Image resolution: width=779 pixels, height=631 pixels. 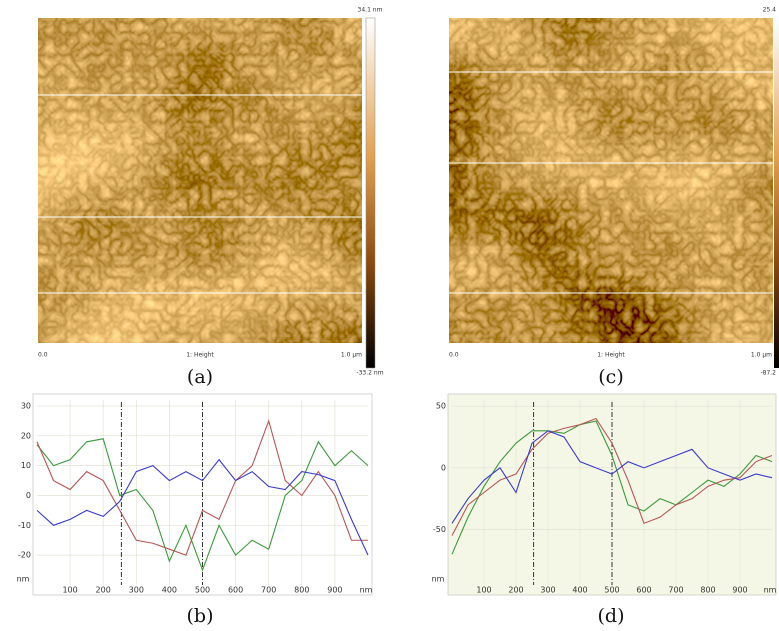 What do you see at coordinates (770, 10) in the screenshot?
I see `scale-max: 25.4` at bounding box center [770, 10].